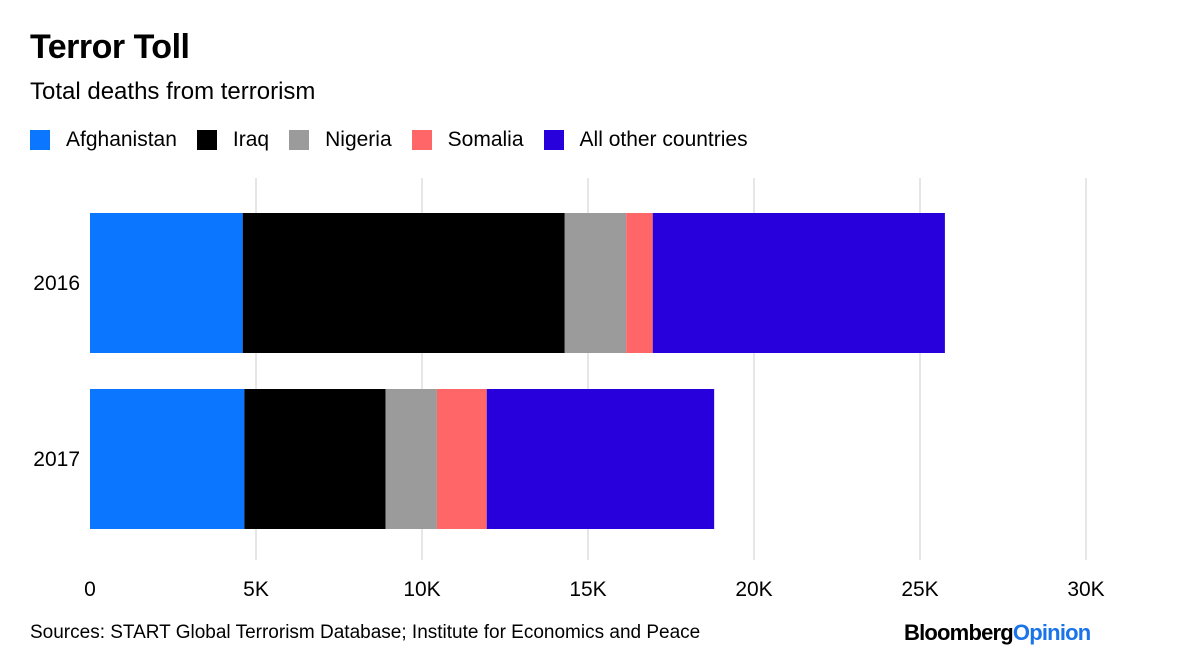 This screenshot has width=1200, height=660. Describe the element at coordinates (315, 459) in the screenshot. I see `bar-segment-2017-iraq` at that location.